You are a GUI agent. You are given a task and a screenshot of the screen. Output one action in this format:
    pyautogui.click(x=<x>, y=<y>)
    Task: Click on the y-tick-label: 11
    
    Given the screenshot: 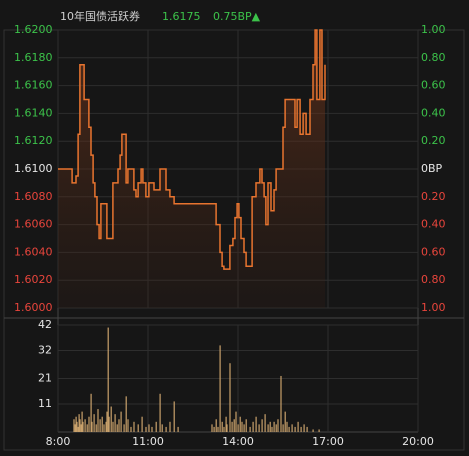 What is the action you would take?
    pyautogui.click(x=45, y=403)
    